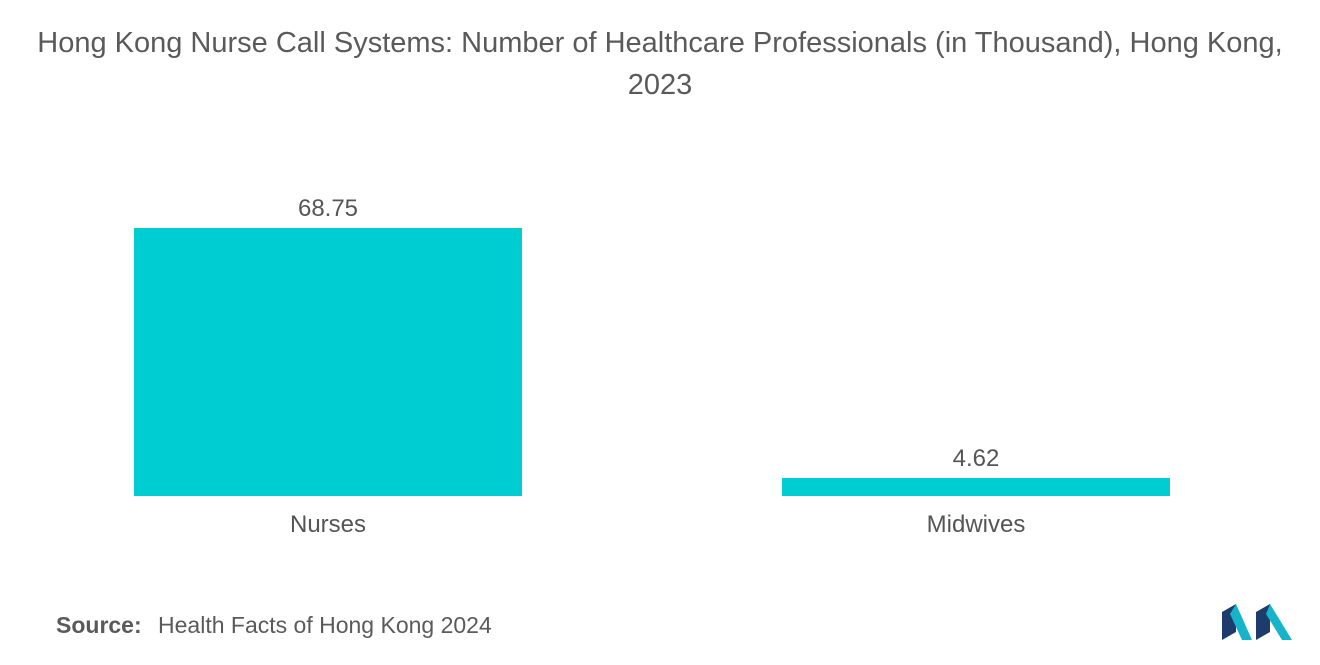 The height and width of the screenshot is (665, 1320). Describe the element at coordinates (1241, 622) in the screenshot. I see `logo-mid-left-shape` at that location.